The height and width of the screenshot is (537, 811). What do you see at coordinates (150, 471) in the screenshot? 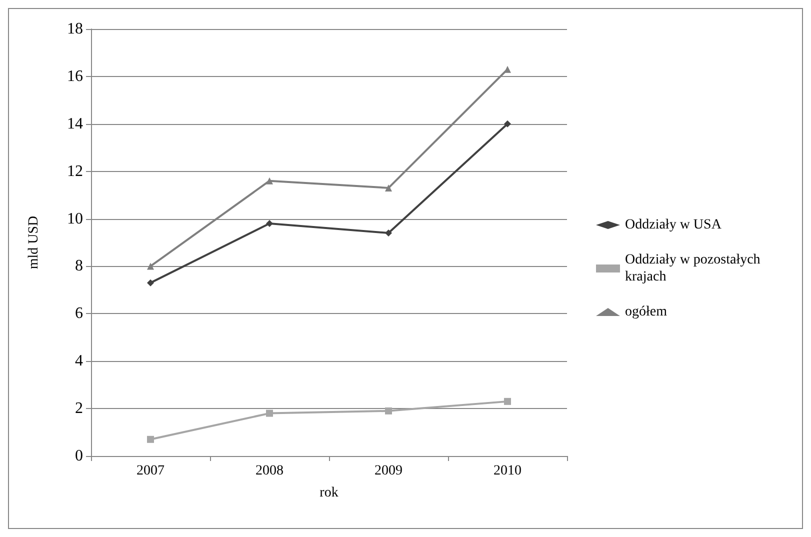
I see `x-tick-label: 2007` at bounding box center [150, 471].